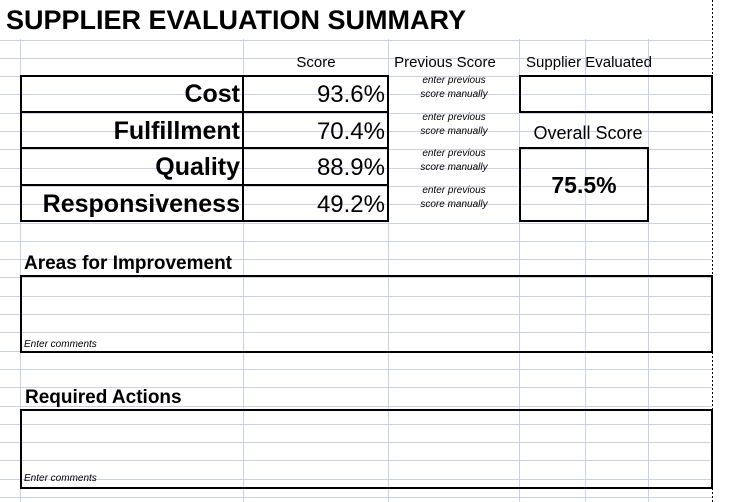 The height and width of the screenshot is (502, 737). What do you see at coordinates (141, 204) in the screenshot?
I see `row-label: Responsiveness` at bounding box center [141, 204].